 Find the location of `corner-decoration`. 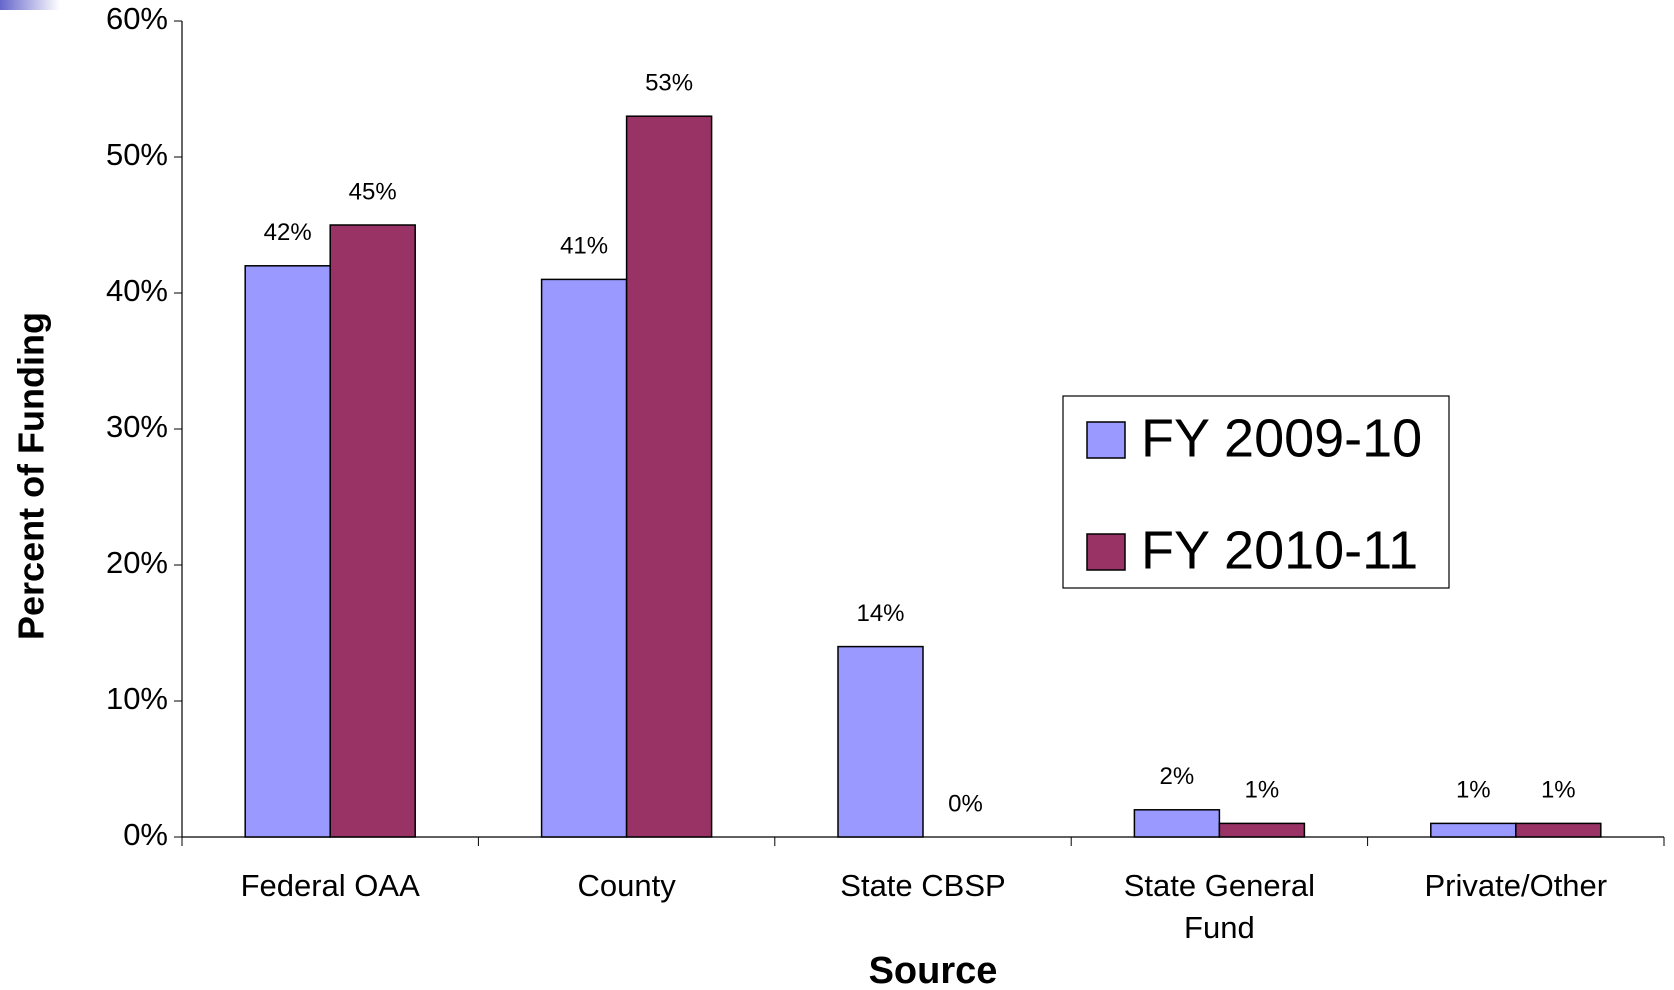

corner-decoration is located at coordinates (30, 5).